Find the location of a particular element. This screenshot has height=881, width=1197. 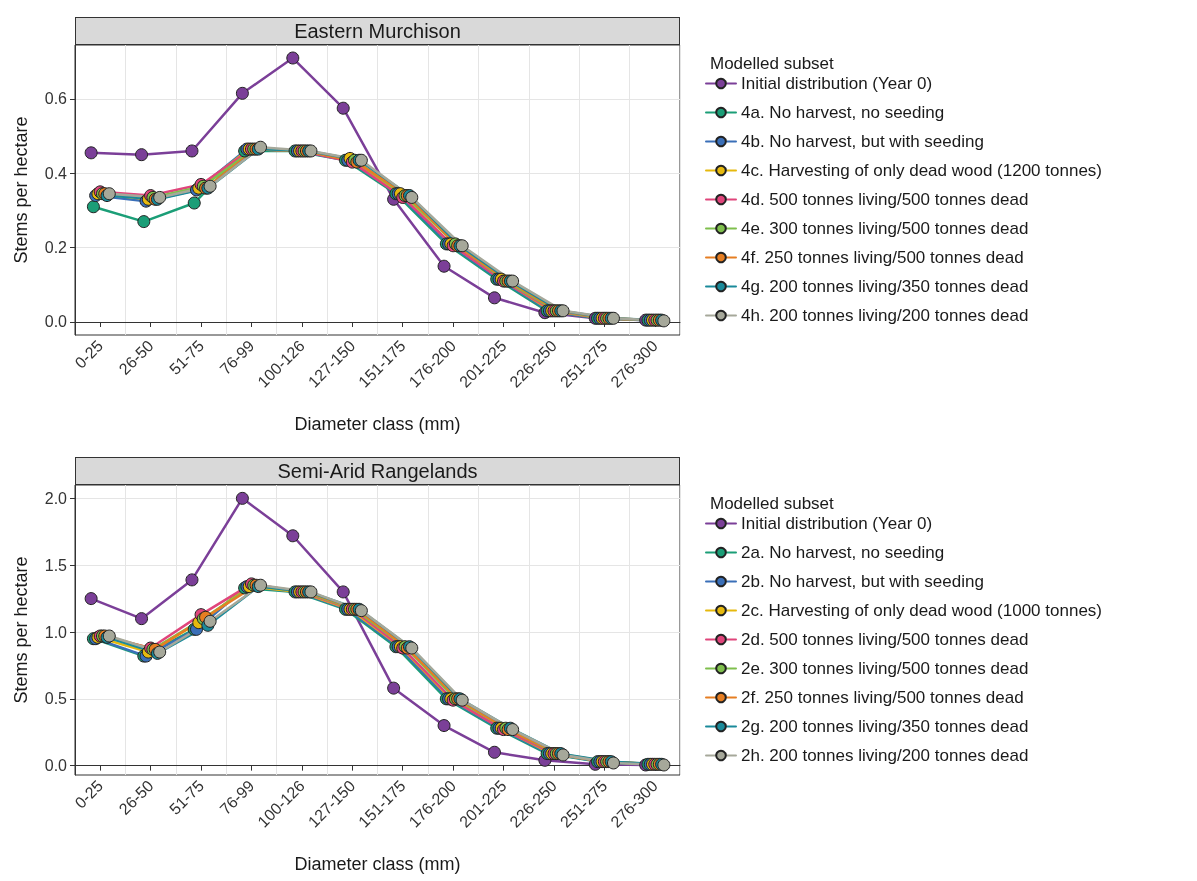

y-tick-label: 1.0 is located at coordinates (56, 632).